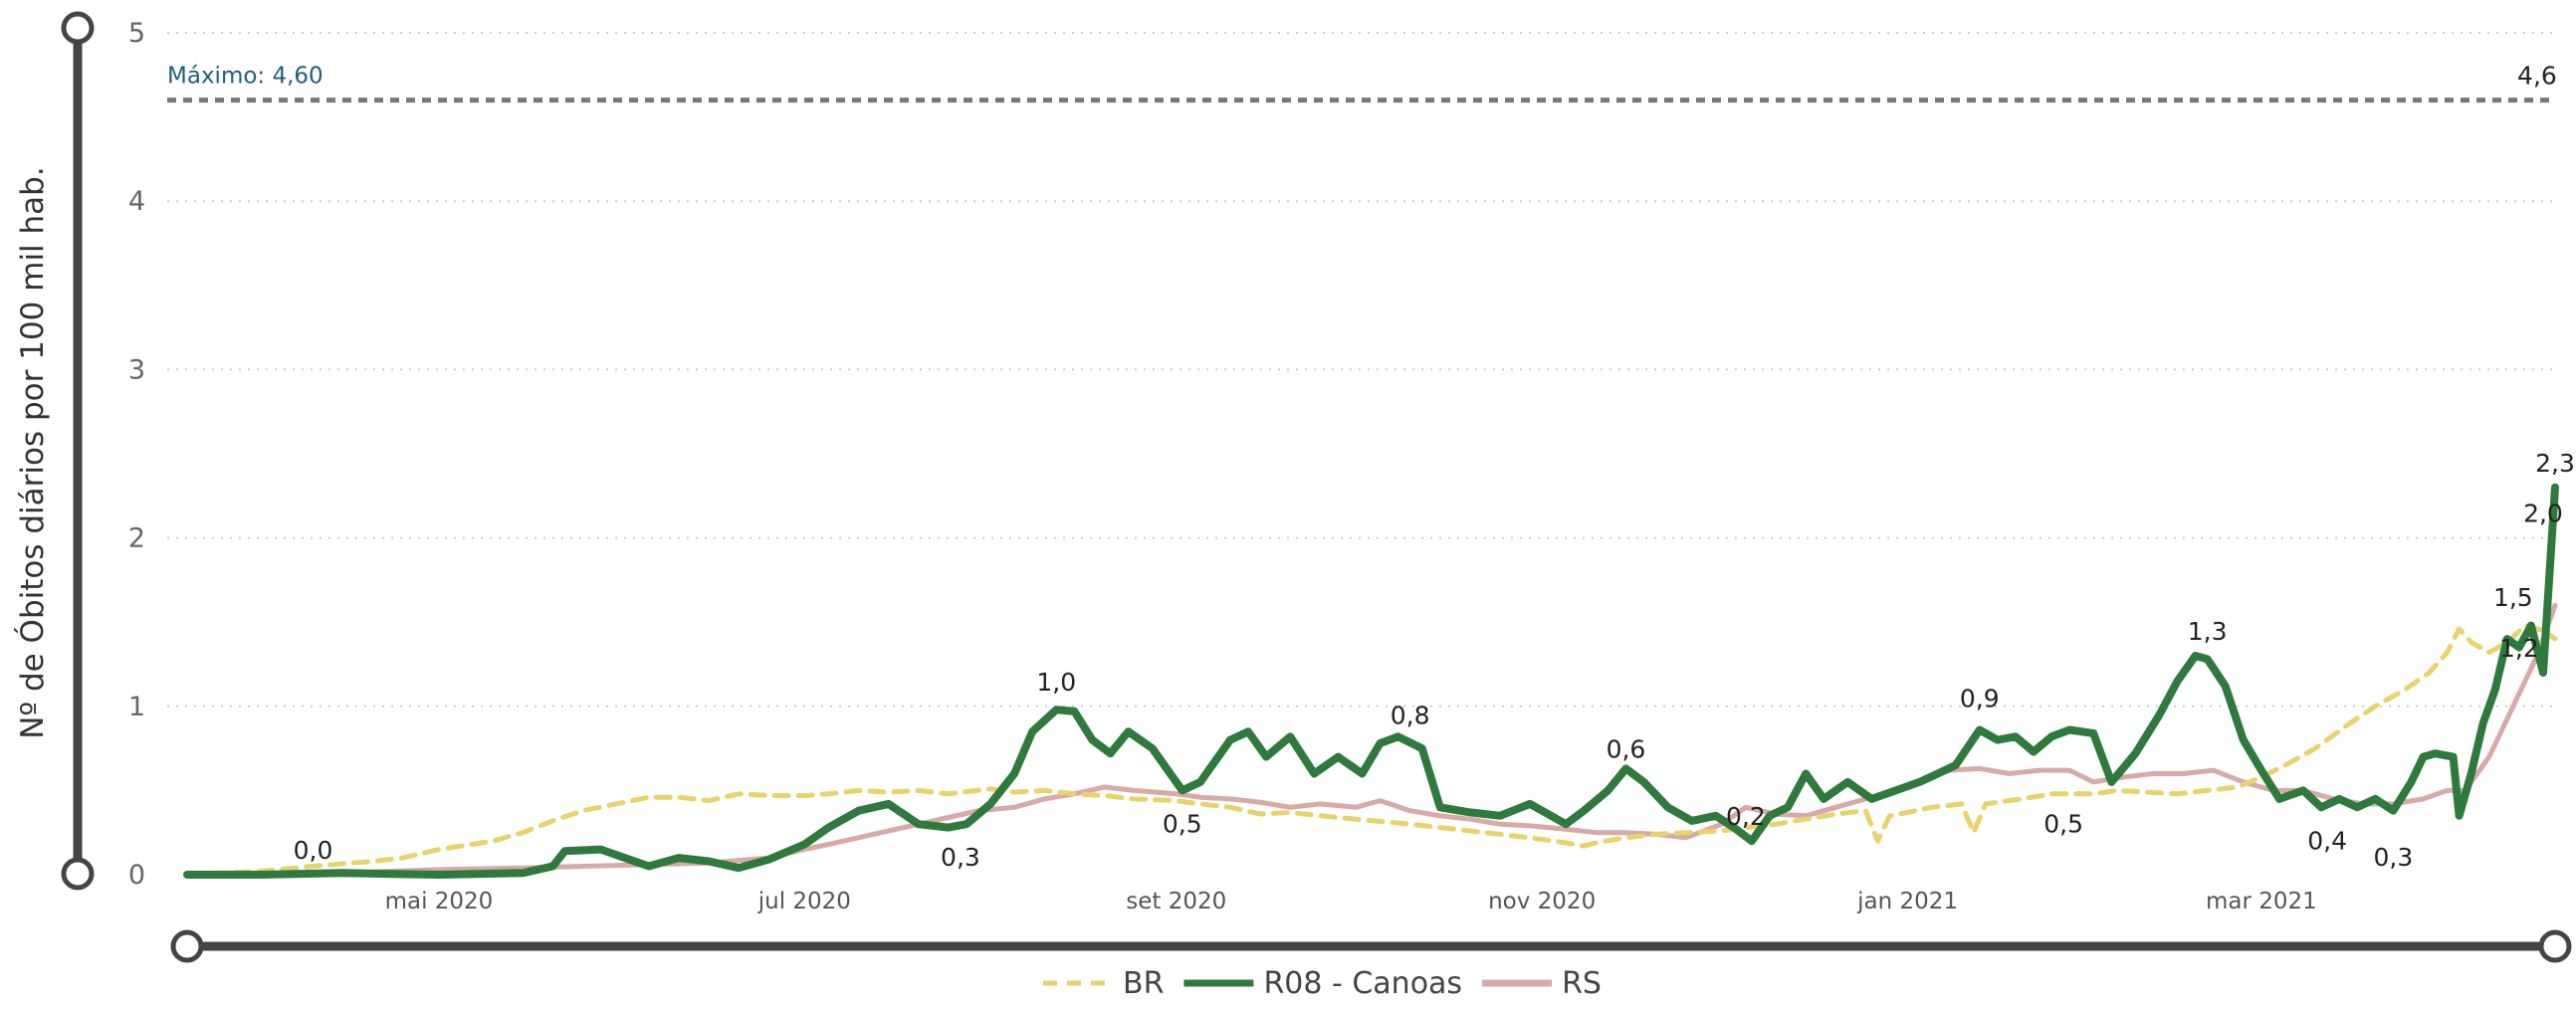 This screenshot has width=2576, height=1013. Describe the element at coordinates (78, 28) in the screenshot. I see `y-slider-handle-top` at that location.